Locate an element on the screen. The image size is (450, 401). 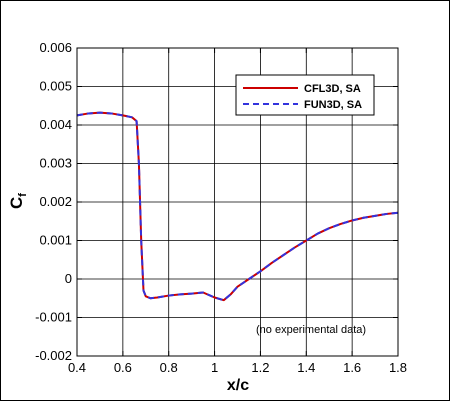
y-tick-label: 0 is located at coordinates (68, 278).